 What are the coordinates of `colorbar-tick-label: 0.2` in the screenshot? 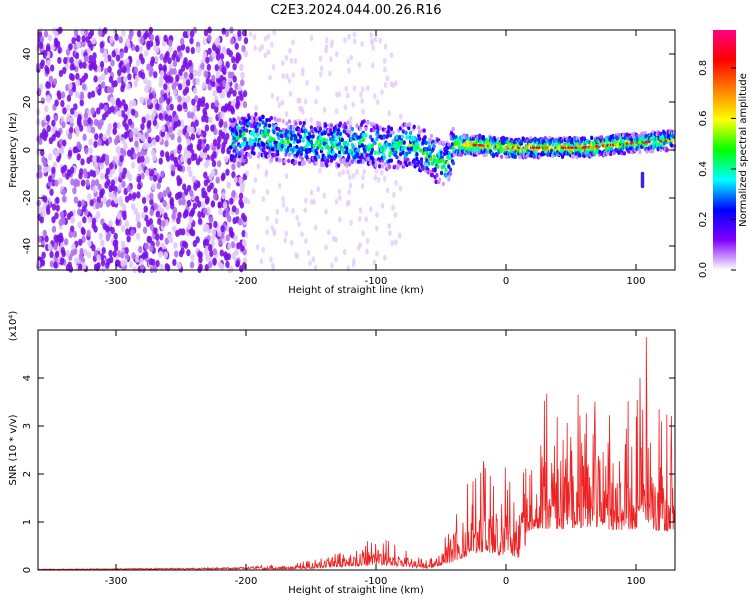 It's located at (703, 220).